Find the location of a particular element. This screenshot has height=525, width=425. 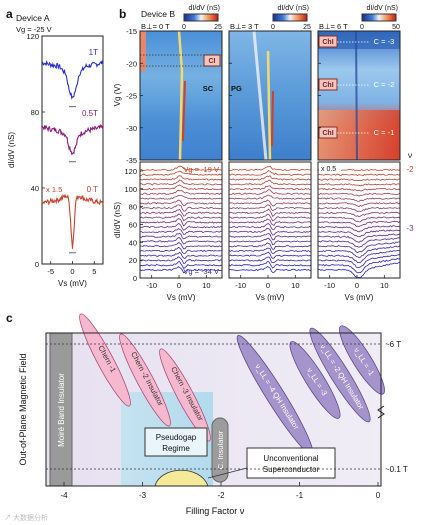

x-tick-label-c: -3 is located at coordinates (143, 495).